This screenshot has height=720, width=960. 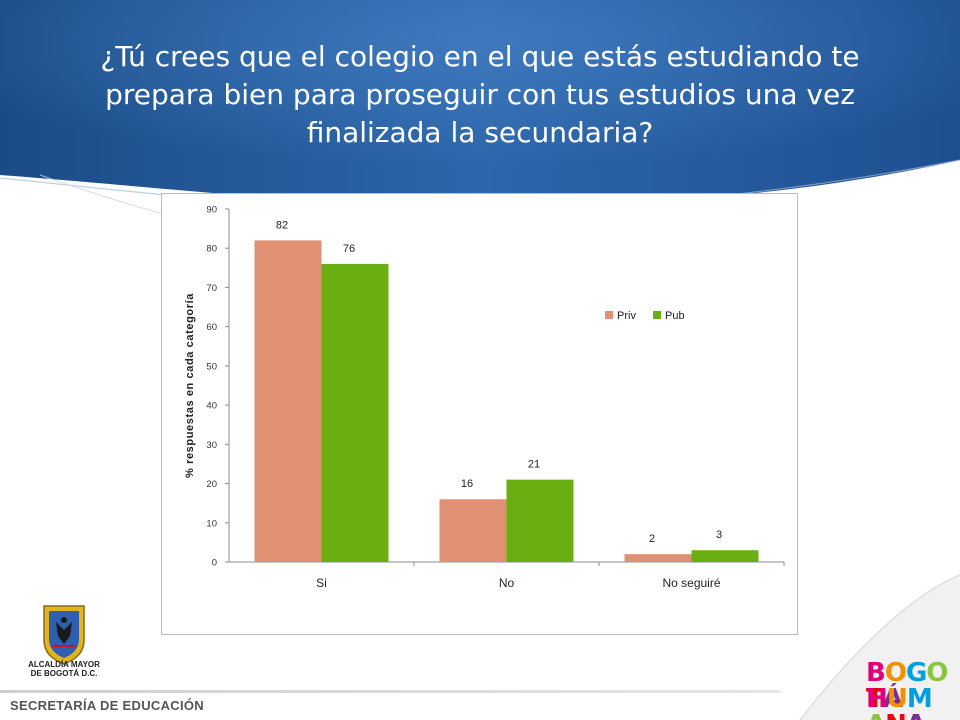 I want to click on brand-text: BOGOTÁ, so click(x=907, y=686).